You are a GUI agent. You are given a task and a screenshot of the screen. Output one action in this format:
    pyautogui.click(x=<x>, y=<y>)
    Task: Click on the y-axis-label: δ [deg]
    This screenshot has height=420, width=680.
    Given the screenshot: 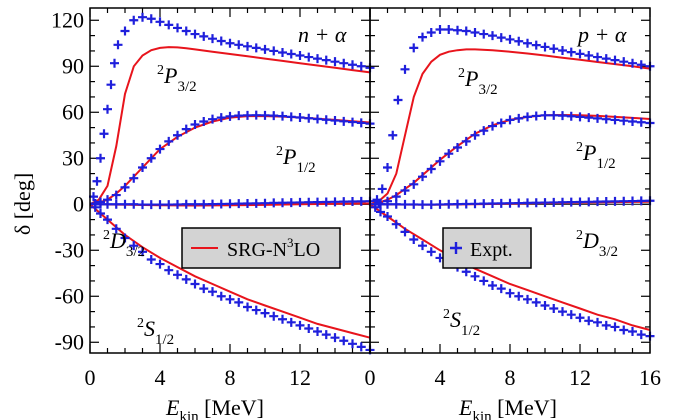 What is the action you would take?
    pyautogui.click(x=22, y=204)
    